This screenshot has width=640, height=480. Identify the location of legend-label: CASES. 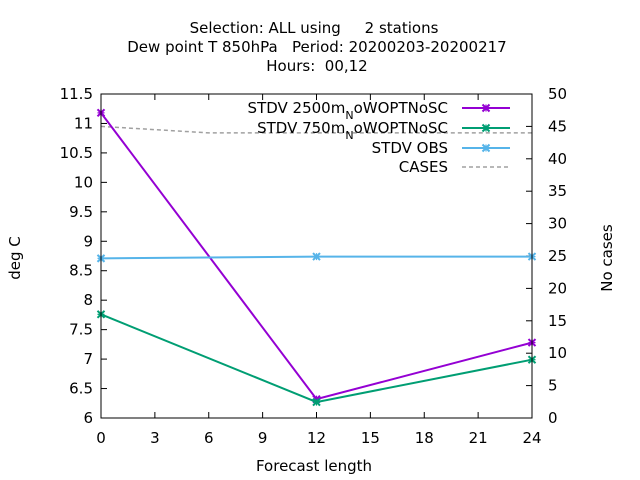
(423, 167).